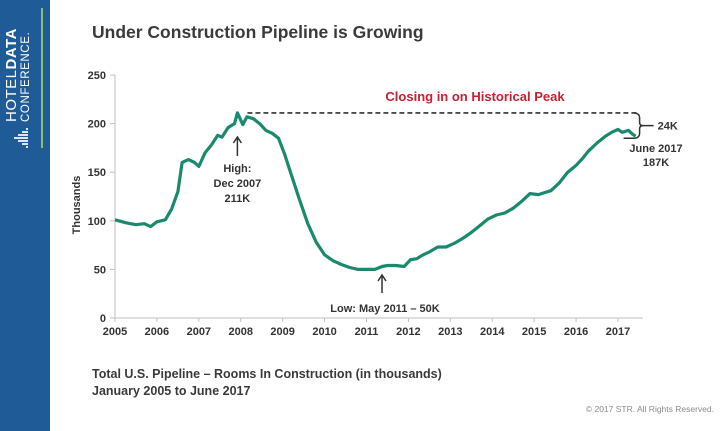 Image resolution: width=726 pixels, height=431 pixels. I want to click on annotation-gap-24k: 24K, so click(668, 127).